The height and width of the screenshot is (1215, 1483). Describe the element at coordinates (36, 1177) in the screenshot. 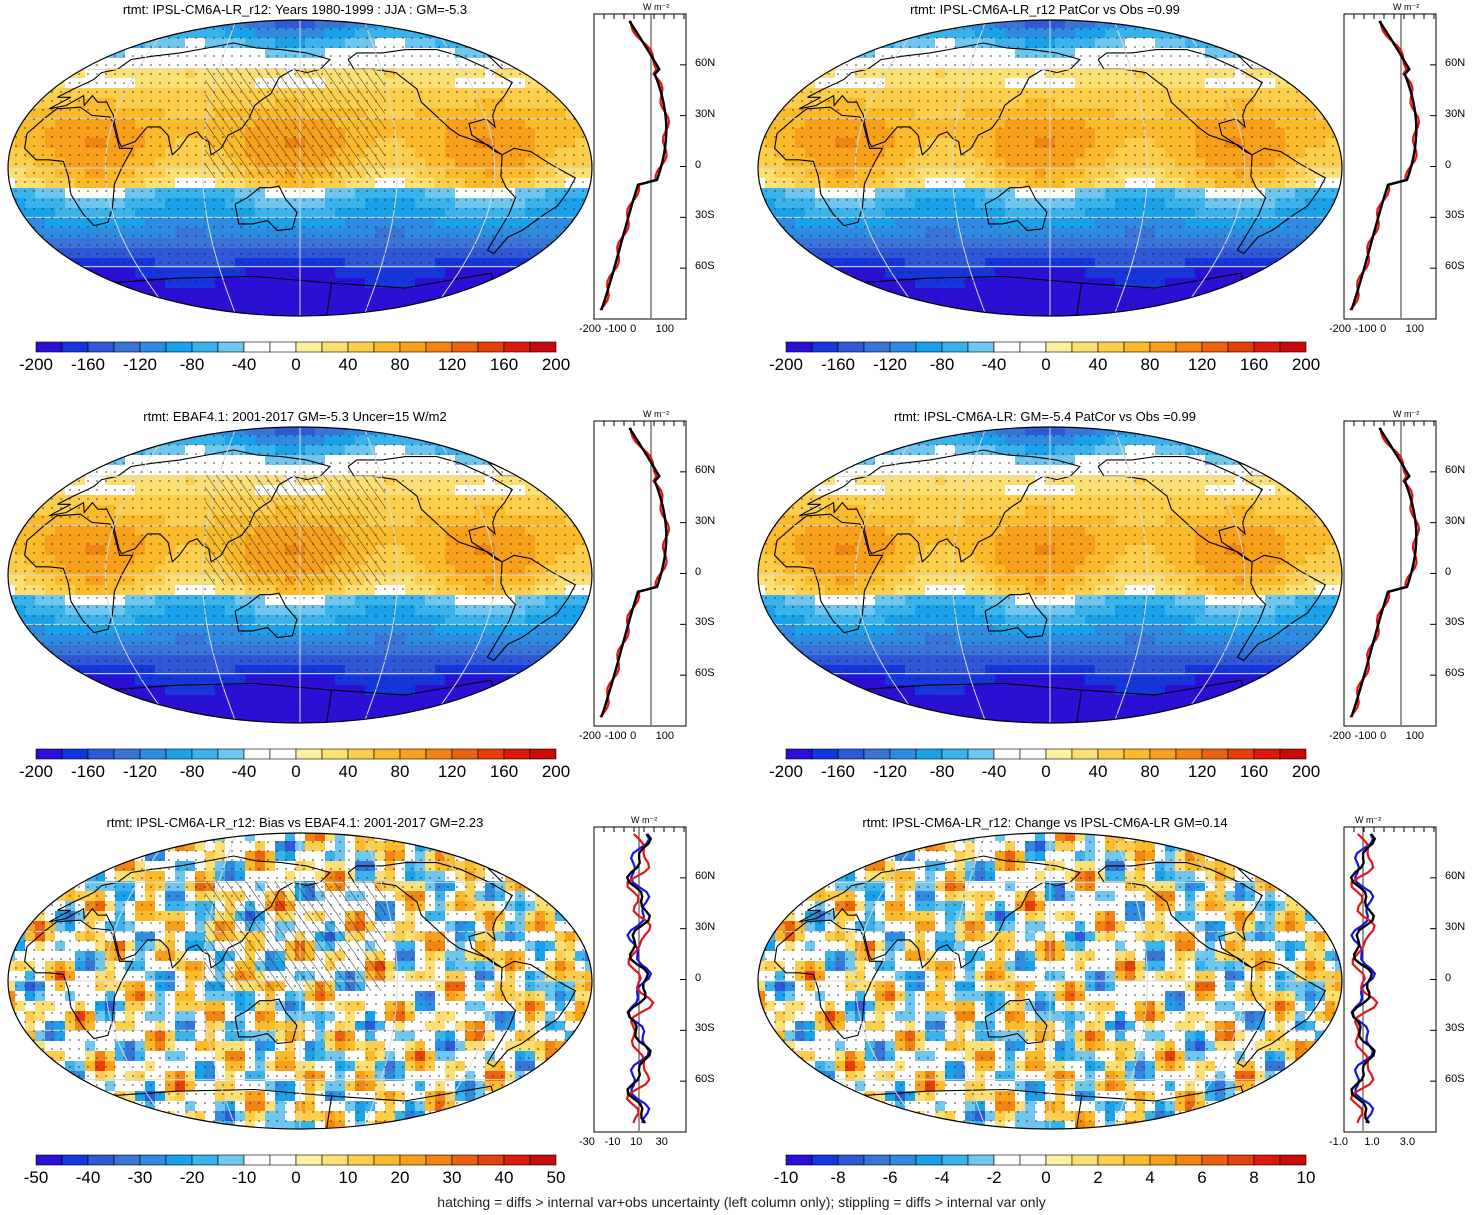

I see `colorbar-tick-label: -50` at that location.